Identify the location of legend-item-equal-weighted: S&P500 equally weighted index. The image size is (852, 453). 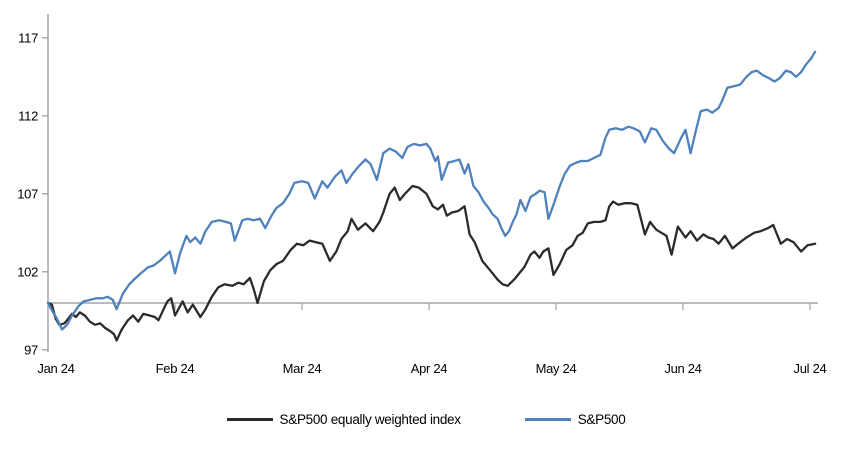
(343, 419).